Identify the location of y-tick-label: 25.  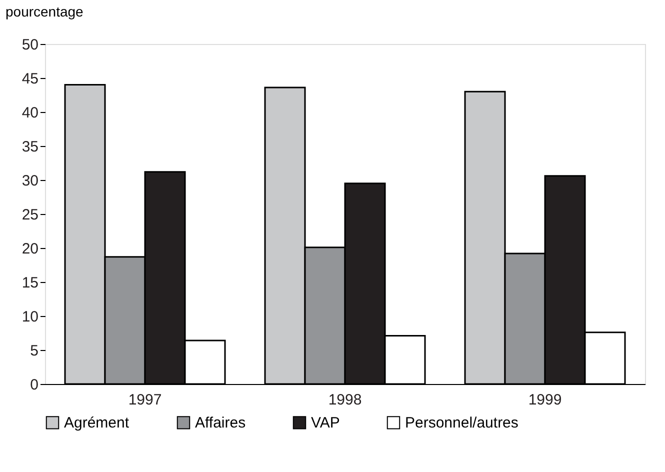
(30, 215).